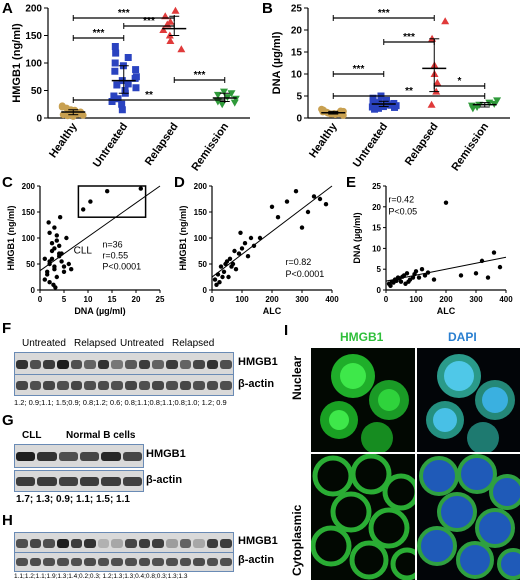 The image size is (520, 583). Describe the element at coordinates (112, 244) in the screenshot. I see `c-stat-text: n=36` at that location.